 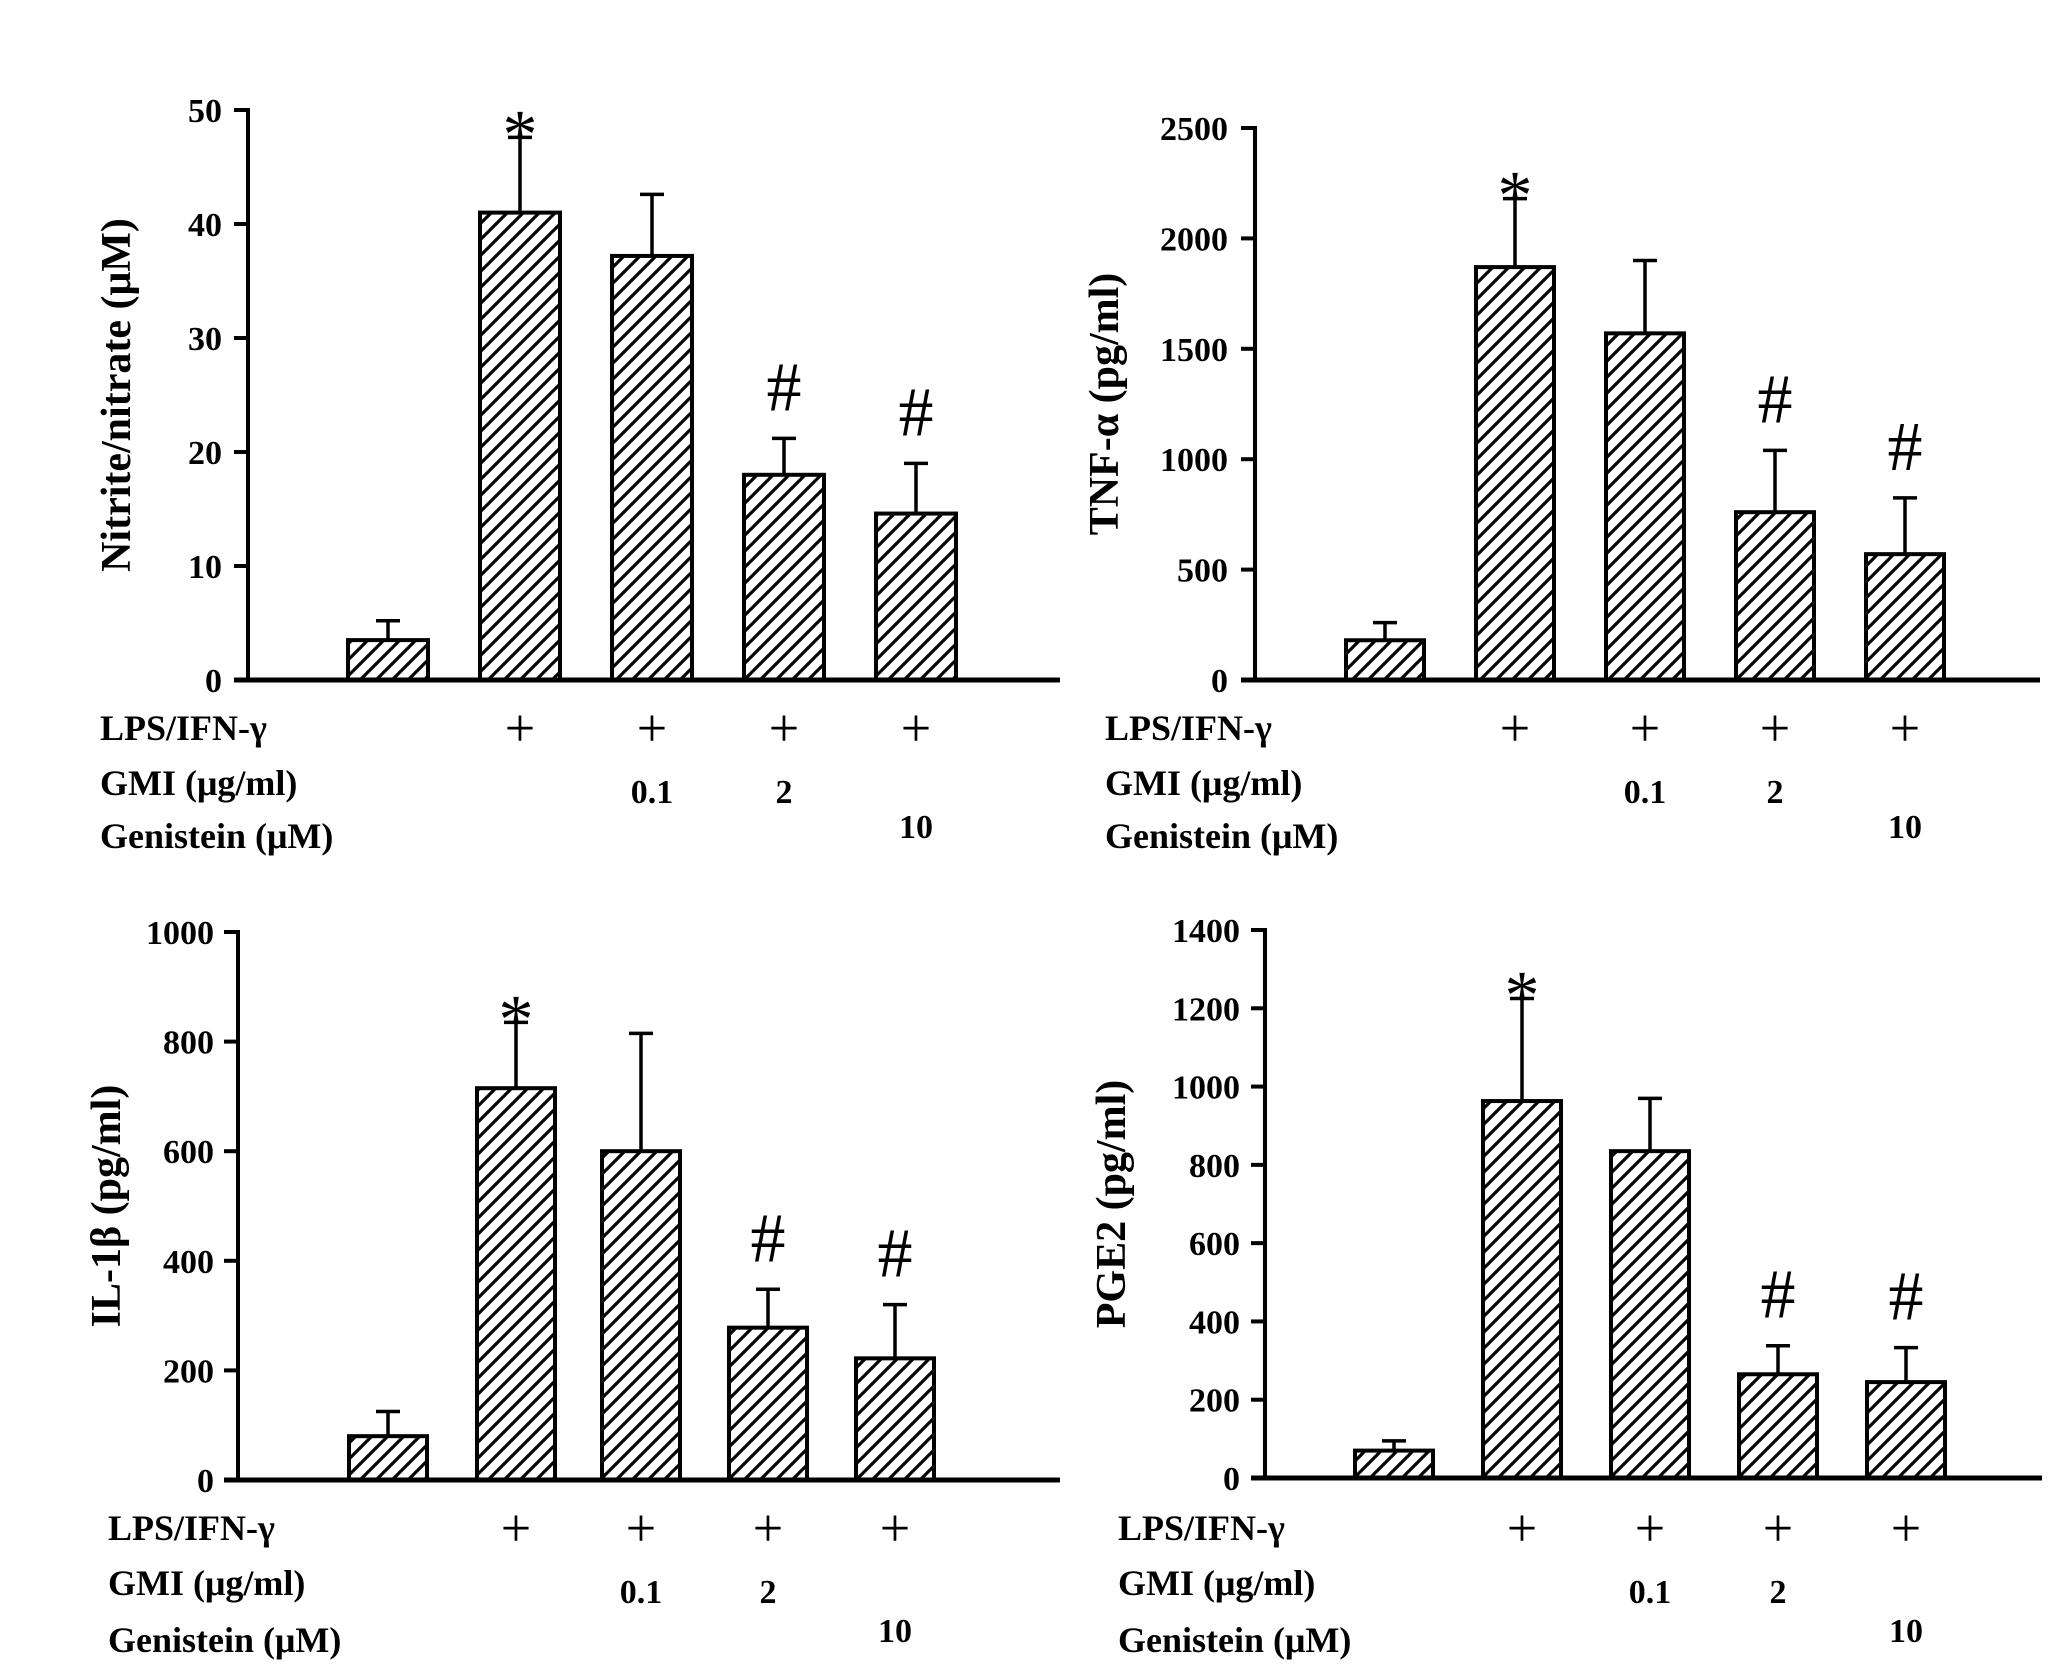 What do you see at coordinates (1202, 571) in the screenshot?
I see `y-tick-label: 500` at bounding box center [1202, 571].